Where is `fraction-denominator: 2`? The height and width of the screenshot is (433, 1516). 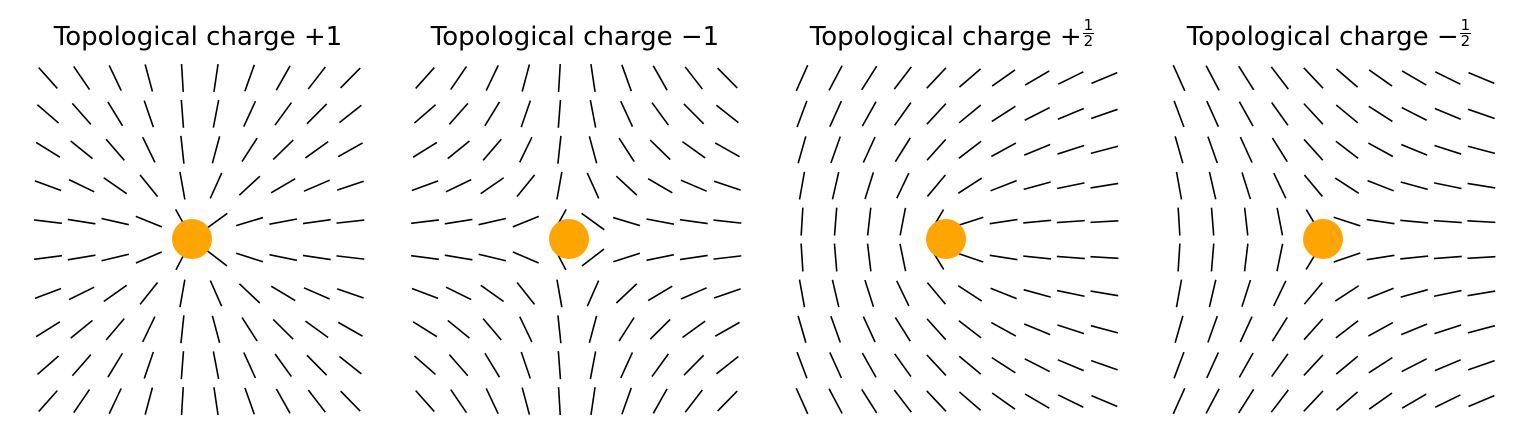
fraction-denominator: 2 is located at coordinates (1088, 41).